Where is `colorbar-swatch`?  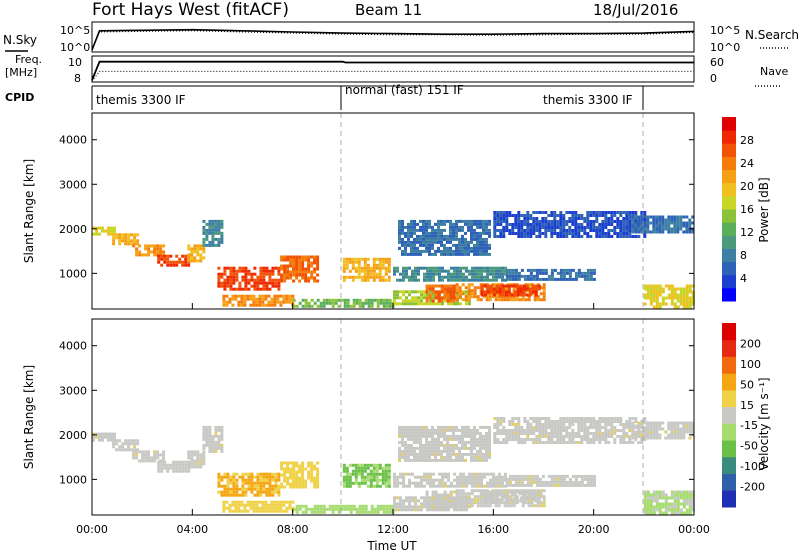 colorbar-swatch is located at coordinates (729, 432).